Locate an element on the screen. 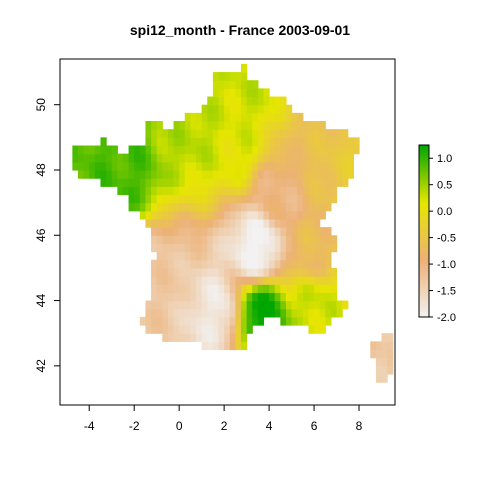 Image resolution: width=480 pixels, height=480 pixels. x-tick-label: 8 is located at coordinates (359, 426).